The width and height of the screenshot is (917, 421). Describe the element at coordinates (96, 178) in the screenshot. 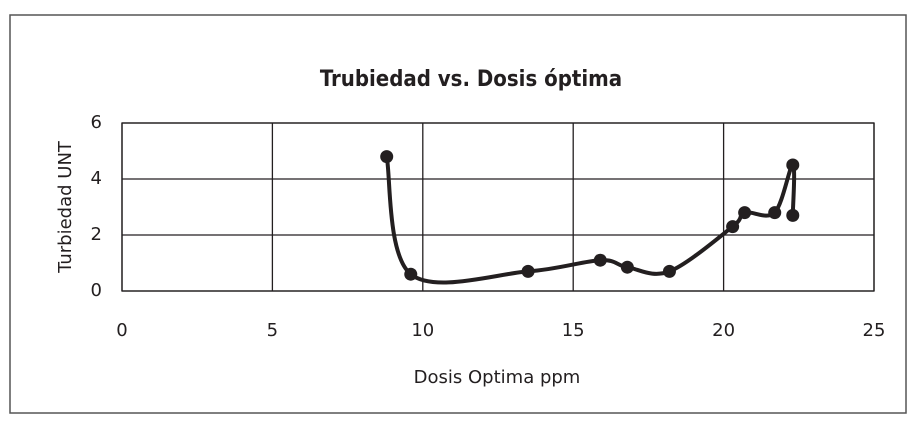

I see `y-tick-label: 4` at that location.